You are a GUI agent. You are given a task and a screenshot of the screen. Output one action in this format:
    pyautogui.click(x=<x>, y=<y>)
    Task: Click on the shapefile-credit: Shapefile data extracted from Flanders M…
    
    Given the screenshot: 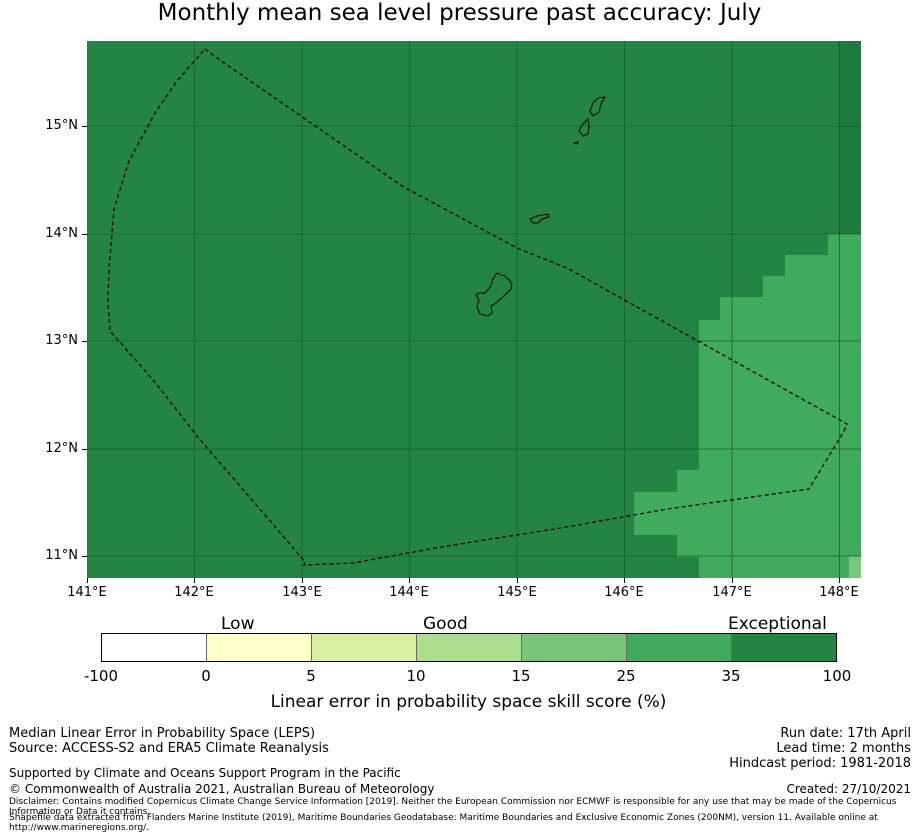 What is the action you would take?
    pyautogui.click(x=443, y=823)
    